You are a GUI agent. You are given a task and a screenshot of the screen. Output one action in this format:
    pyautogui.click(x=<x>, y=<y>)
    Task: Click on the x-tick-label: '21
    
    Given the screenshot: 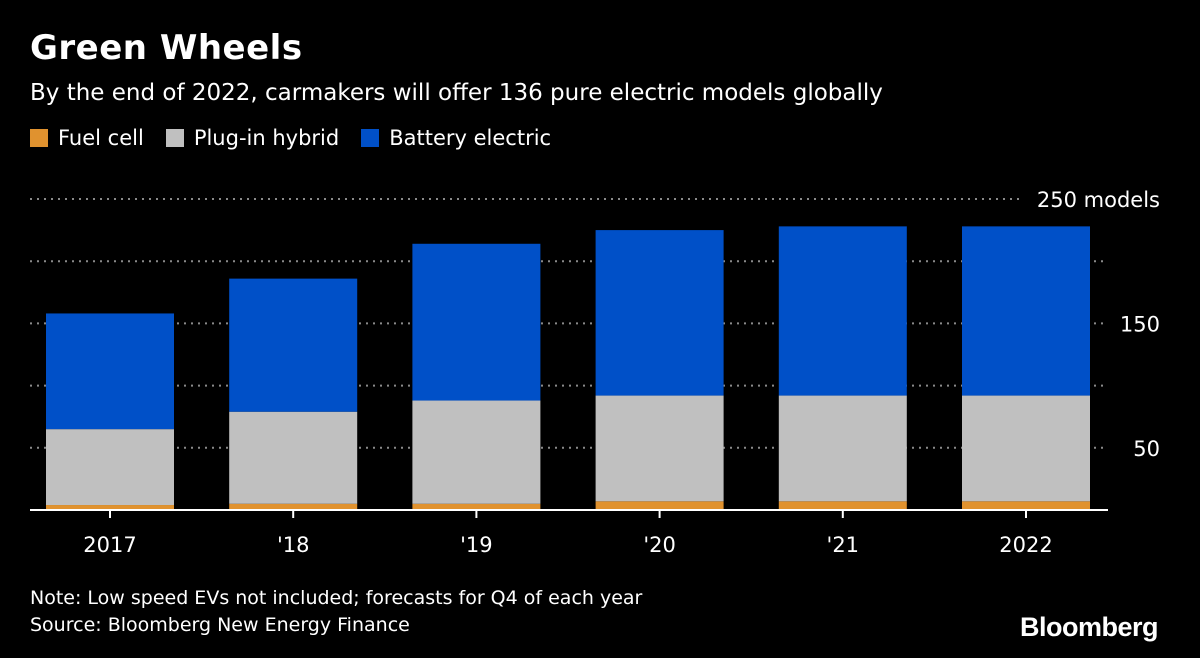 What is the action you would take?
    pyautogui.click(x=843, y=545)
    